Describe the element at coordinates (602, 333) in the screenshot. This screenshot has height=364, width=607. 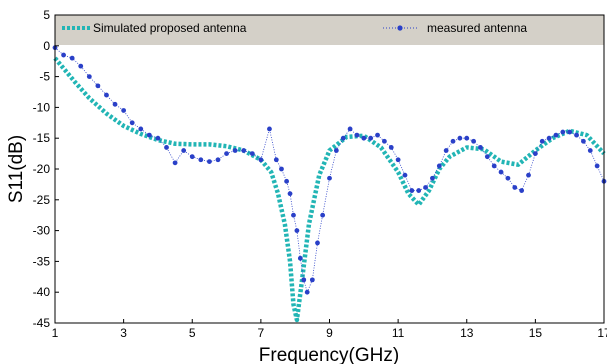
I see `x-tick-label: 17` at that location.